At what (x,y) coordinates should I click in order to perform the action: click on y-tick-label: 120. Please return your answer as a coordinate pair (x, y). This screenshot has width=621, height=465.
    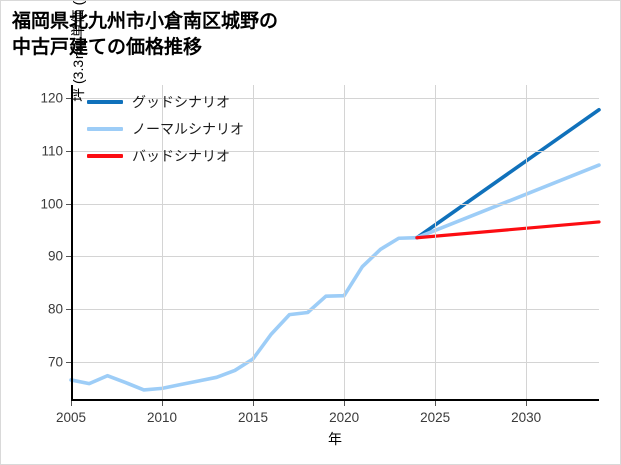
    Looking at the image, I should click on (51, 98).